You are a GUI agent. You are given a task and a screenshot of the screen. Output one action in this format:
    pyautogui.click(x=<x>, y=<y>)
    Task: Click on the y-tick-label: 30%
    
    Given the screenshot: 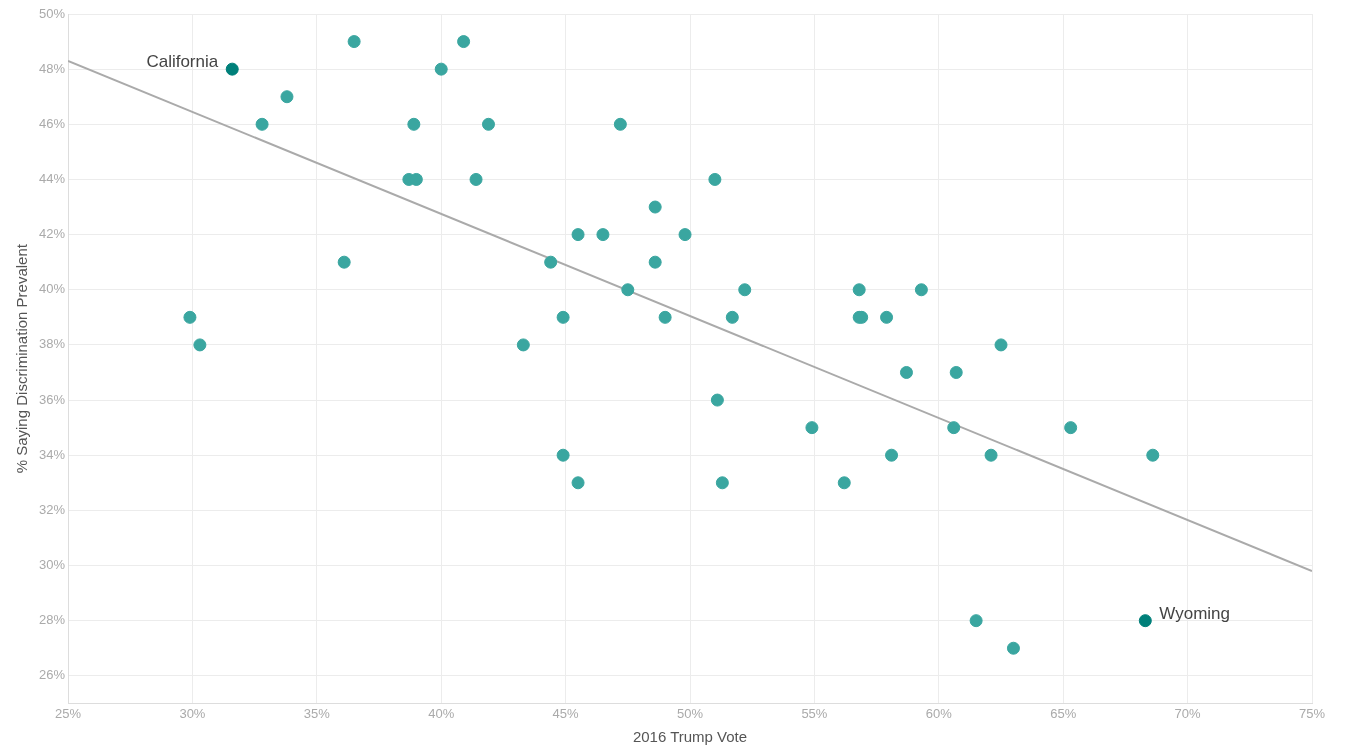 What is the action you would take?
    pyautogui.click(x=52, y=565)
    